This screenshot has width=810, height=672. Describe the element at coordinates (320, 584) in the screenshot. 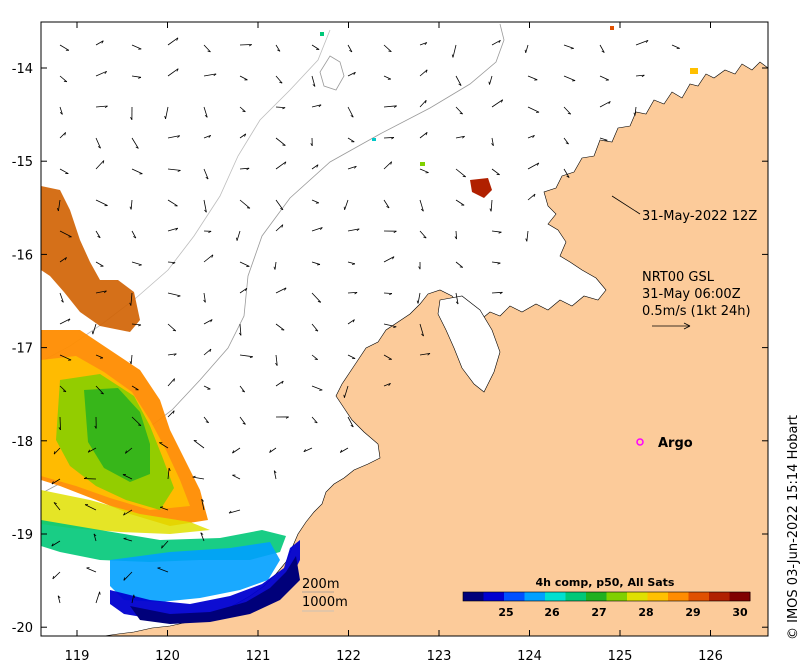

I see `isobath-200-label: 200m` at that location.